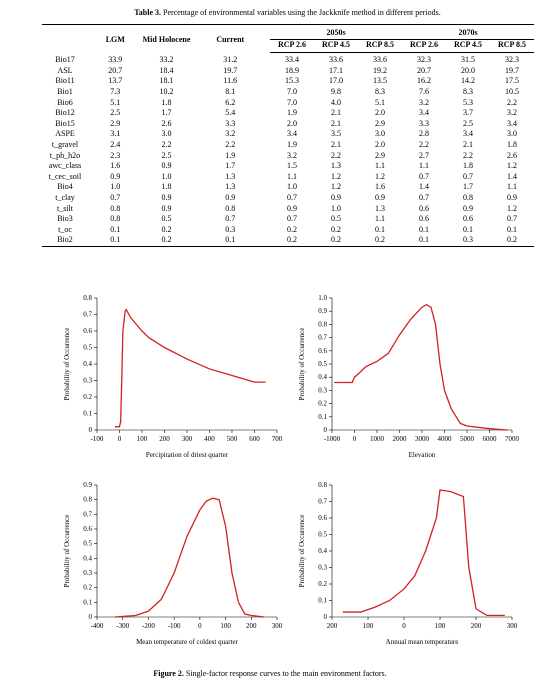 The width and height of the screenshot is (540, 692). Describe the element at coordinates (512, 81) in the screenshot. I see `cell: 17.5` at that location.